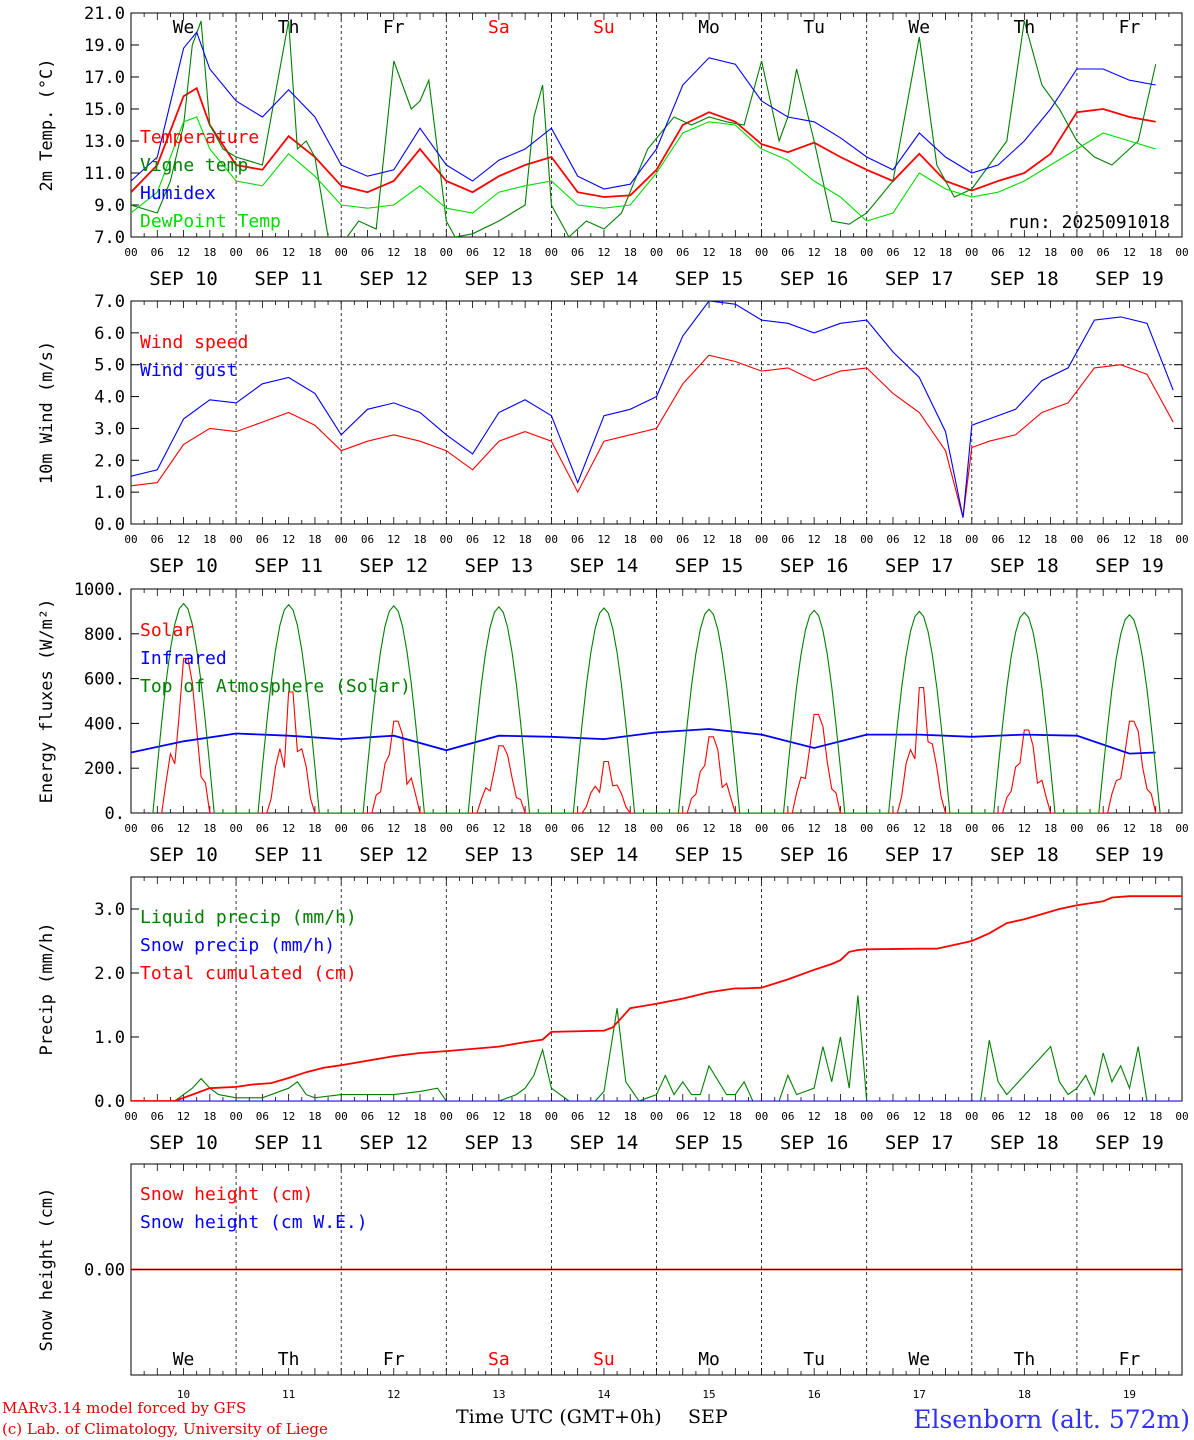 The image size is (1194, 1440). What do you see at coordinates (393, 1394) in the screenshot?
I see `day-number-label: 12` at bounding box center [393, 1394].